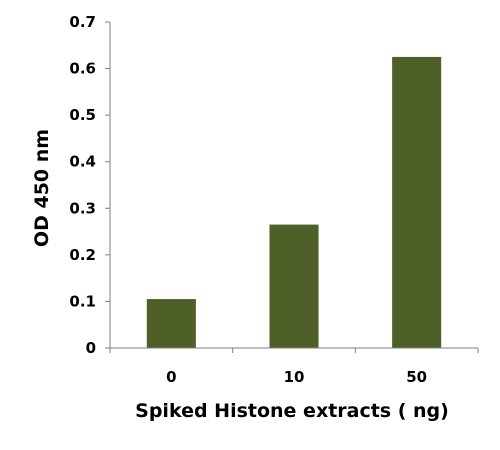 This screenshot has width=500, height=450. Describe the element at coordinates (171, 377) in the screenshot. I see `x-tick-label: 0` at that location.